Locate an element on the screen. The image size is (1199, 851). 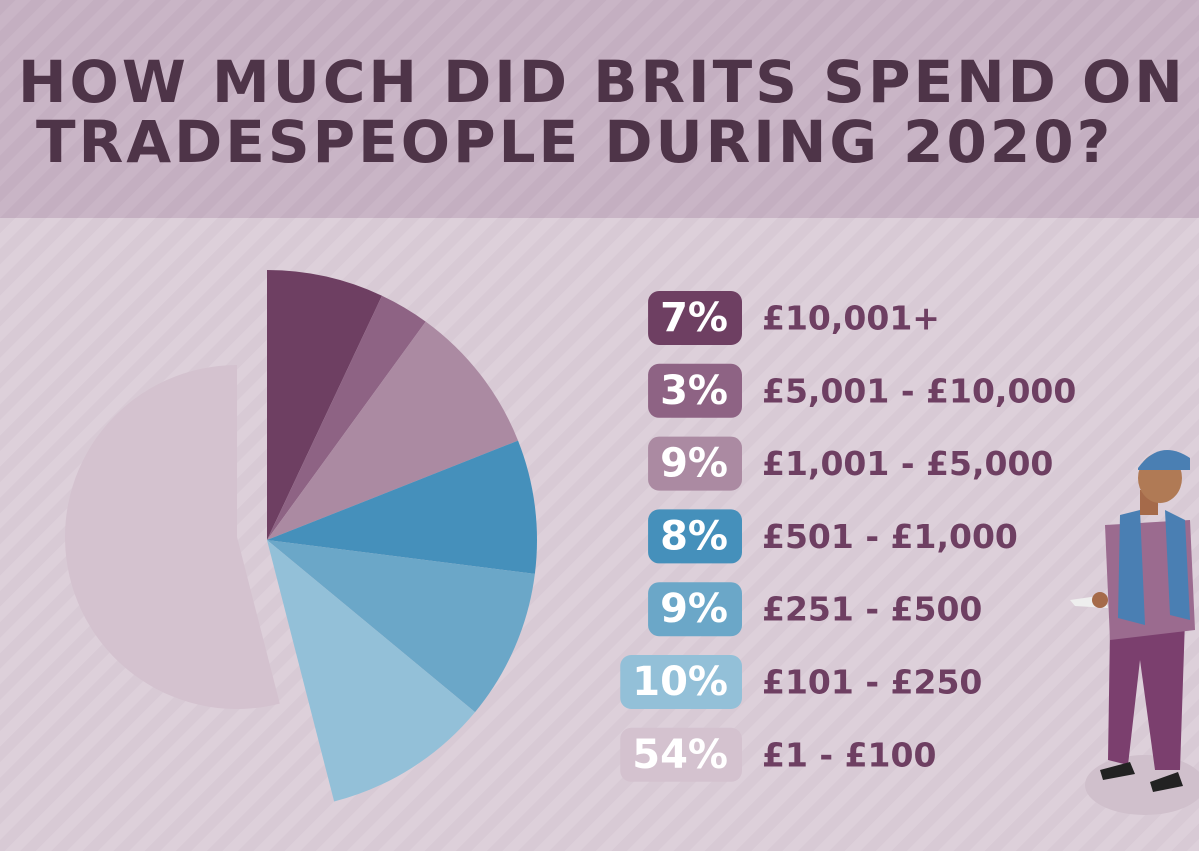
legend-label: £5,001 - £10,000 is located at coordinates (919, 390).